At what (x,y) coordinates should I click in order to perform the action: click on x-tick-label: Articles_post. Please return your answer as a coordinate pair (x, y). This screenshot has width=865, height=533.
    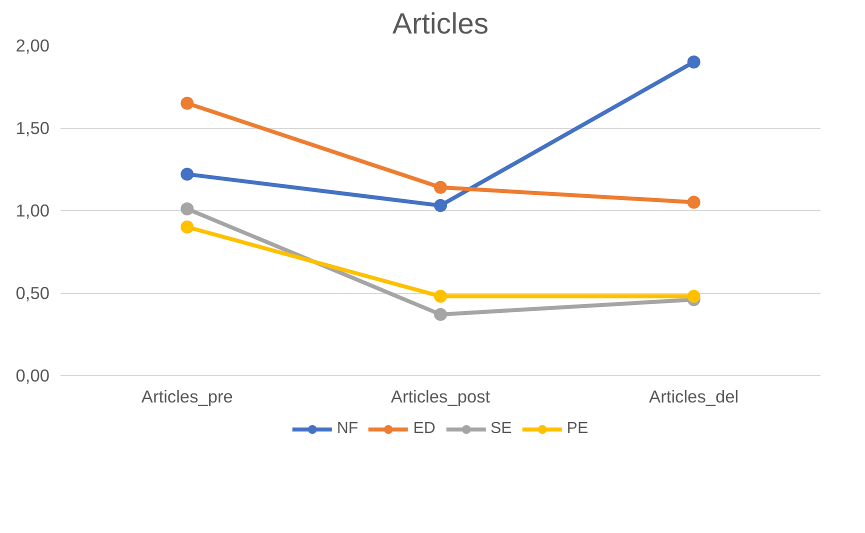
    Looking at the image, I should click on (440, 396).